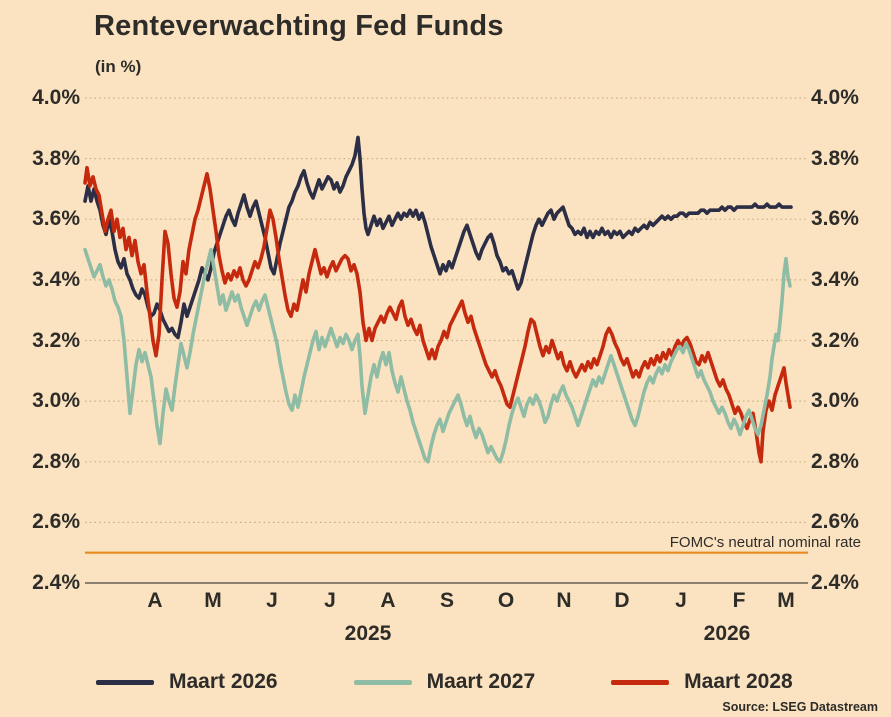 This screenshot has width=891, height=717. I want to click on legend-swatch-maart-2028, so click(640, 682).